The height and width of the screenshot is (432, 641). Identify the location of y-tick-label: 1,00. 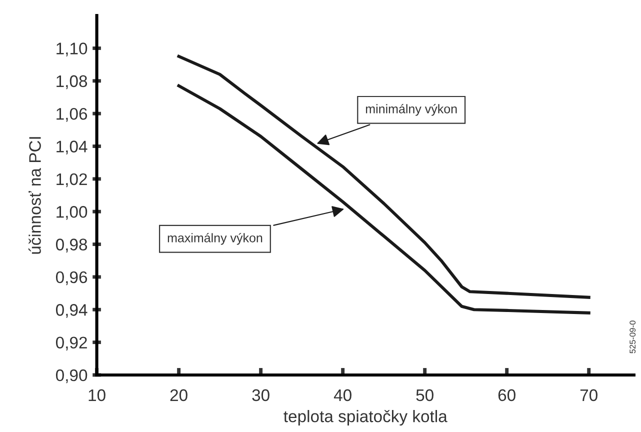
(72, 213).